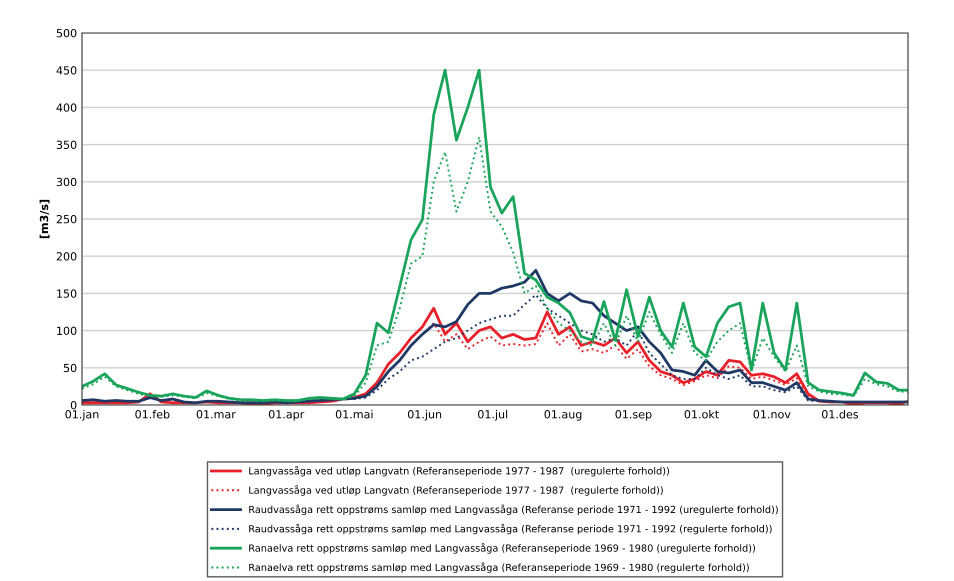 The image size is (954, 581). What do you see at coordinates (633, 415) in the screenshot?
I see `x-tick-label: 01.sep` at bounding box center [633, 415].